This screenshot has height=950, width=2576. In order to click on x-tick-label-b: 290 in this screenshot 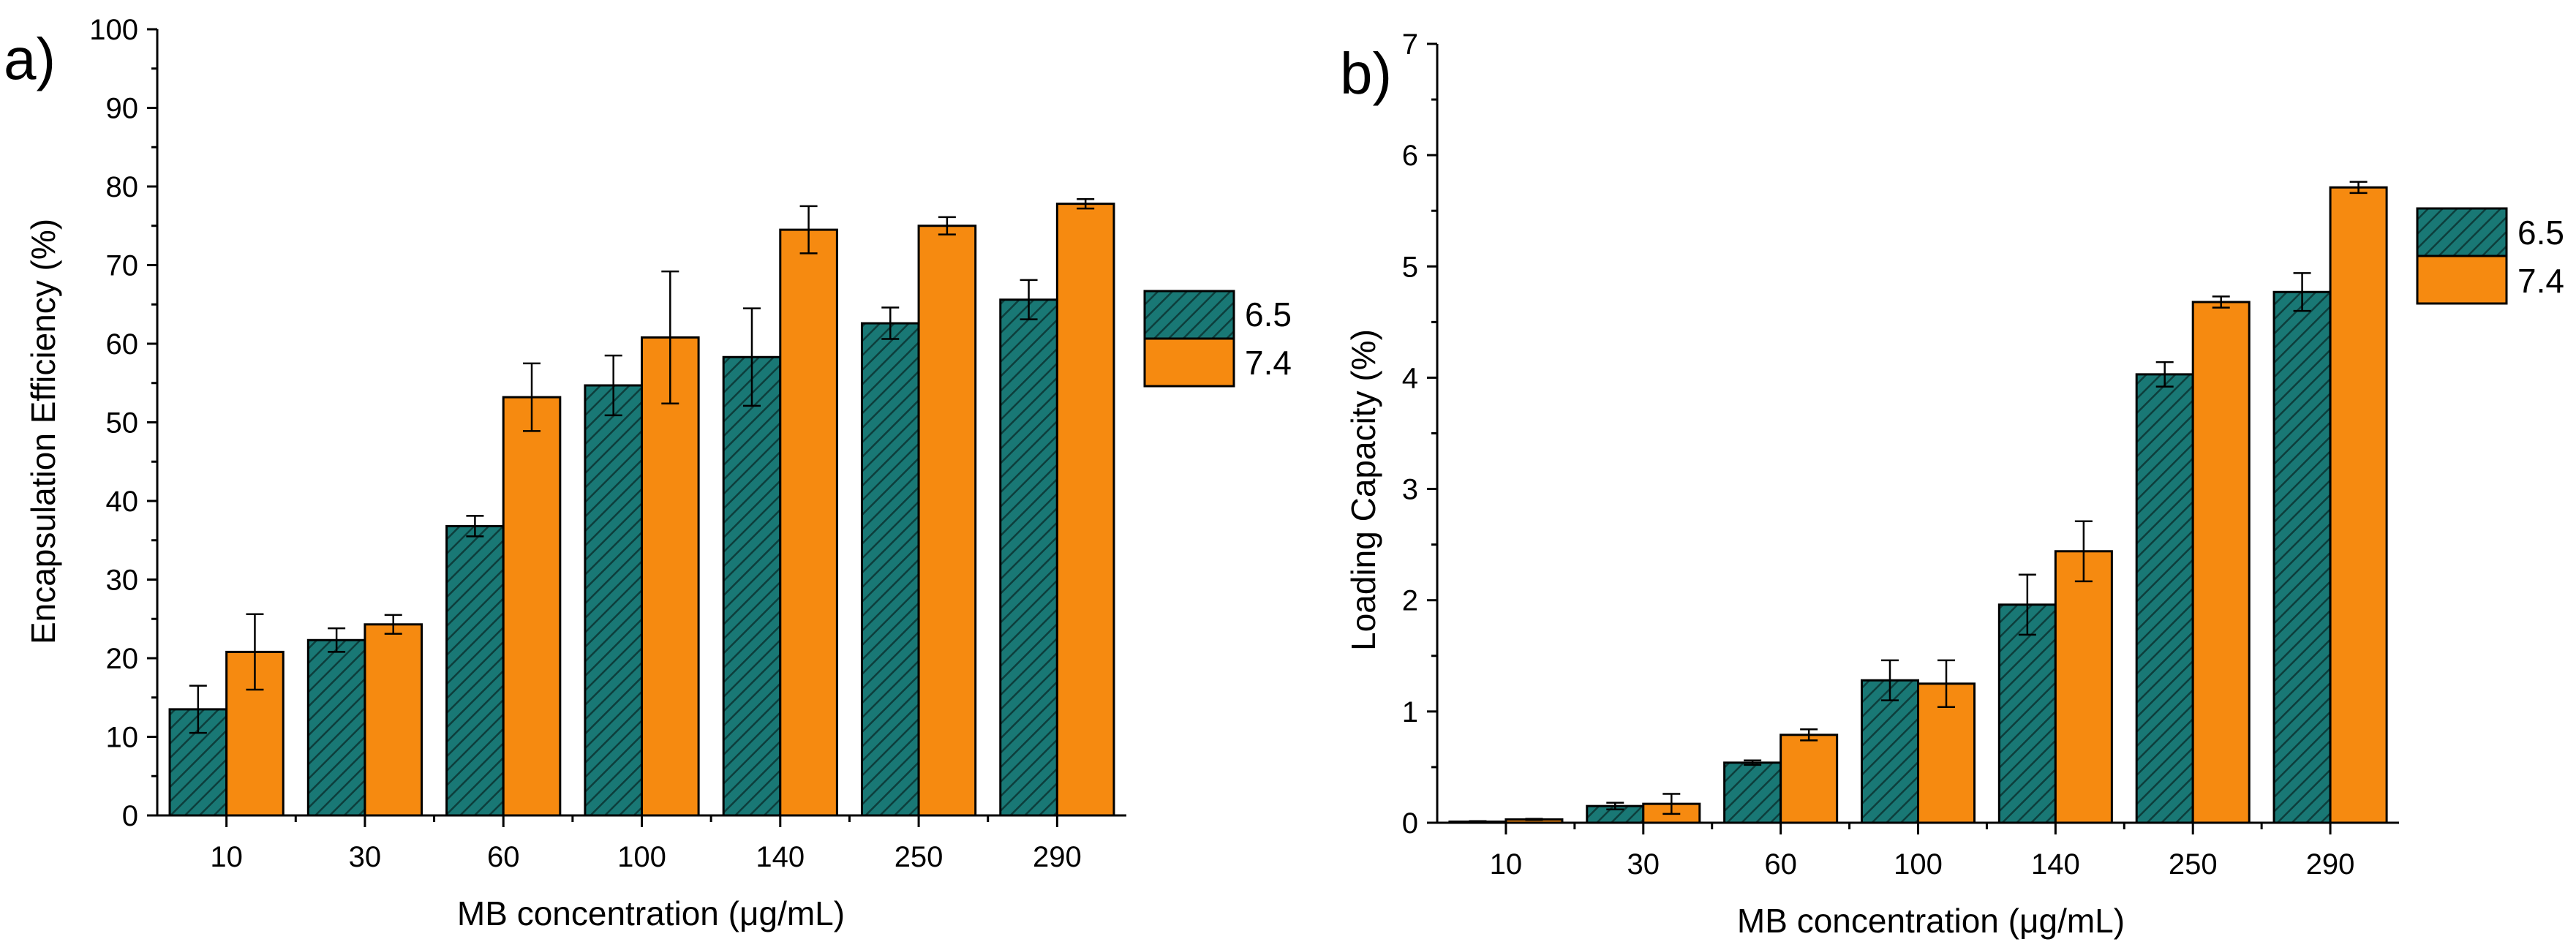, I will do `click(2330, 864)`.